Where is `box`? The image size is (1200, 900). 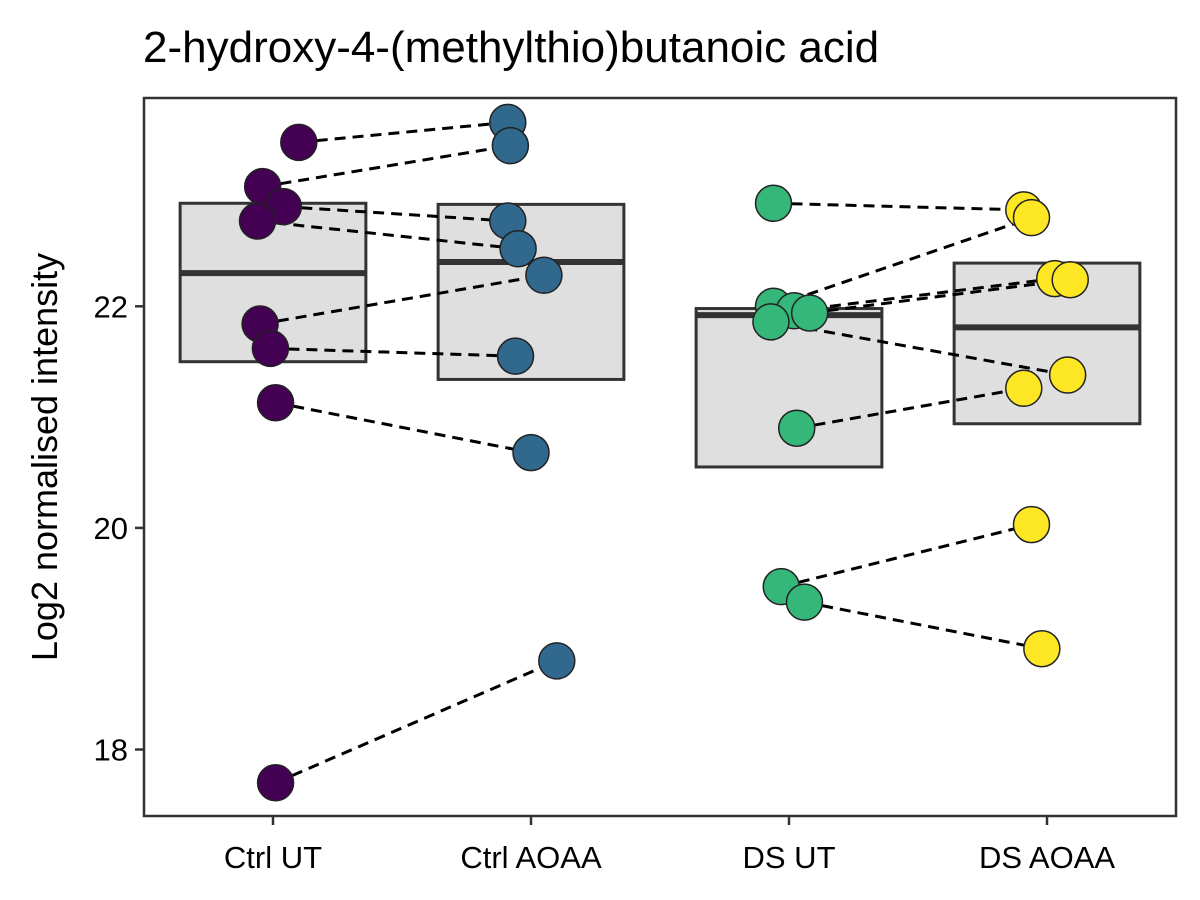
box is located at coordinates (1047, 343).